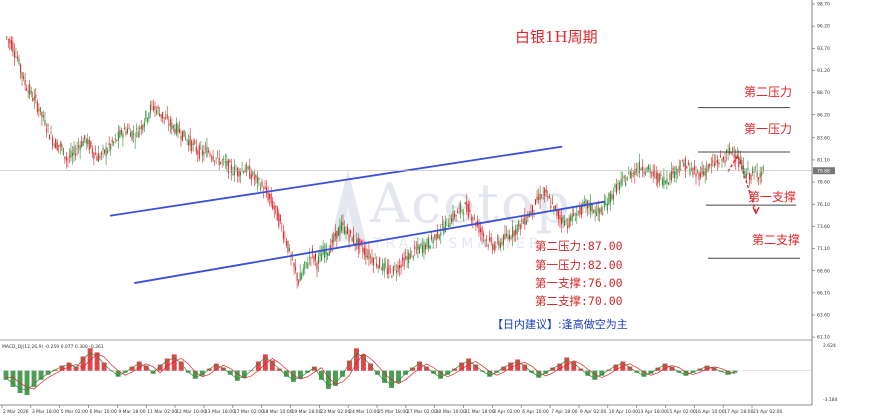 The image size is (870, 417). I want to click on macd-fast-line, so click(370, 371).